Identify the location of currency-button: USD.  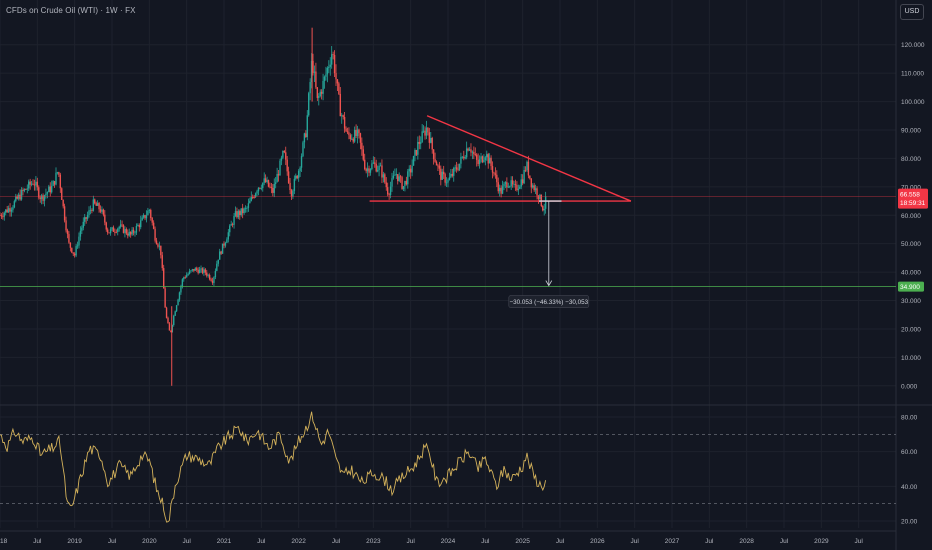
(912, 12).